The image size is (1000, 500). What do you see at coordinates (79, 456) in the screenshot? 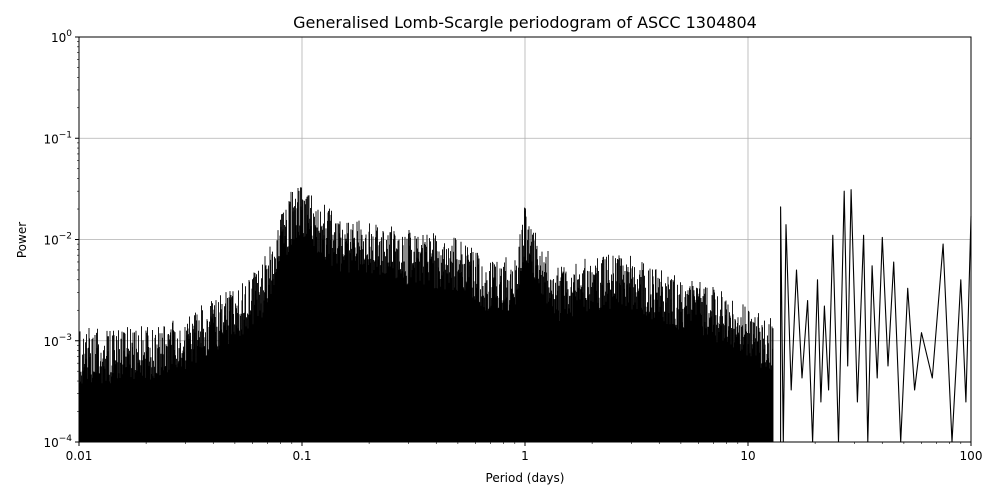
I see `x-tick-label: 0.01` at bounding box center [79, 456].